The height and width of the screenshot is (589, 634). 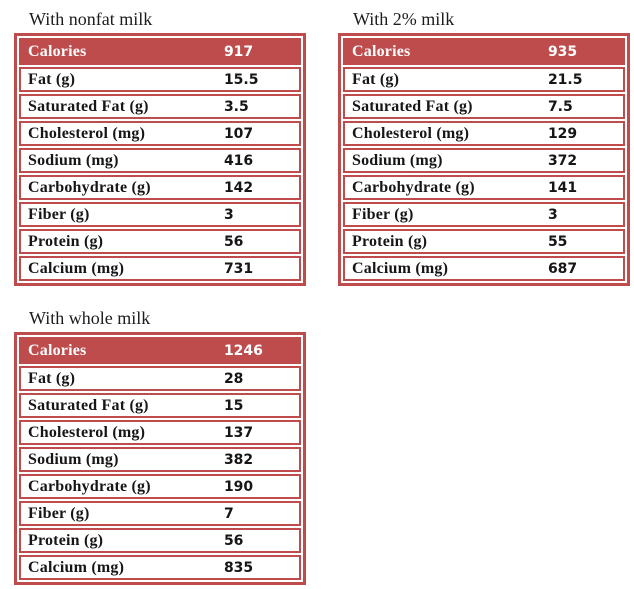 I want to click on nutrient-value: 15.5, so click(x=241, y=79).